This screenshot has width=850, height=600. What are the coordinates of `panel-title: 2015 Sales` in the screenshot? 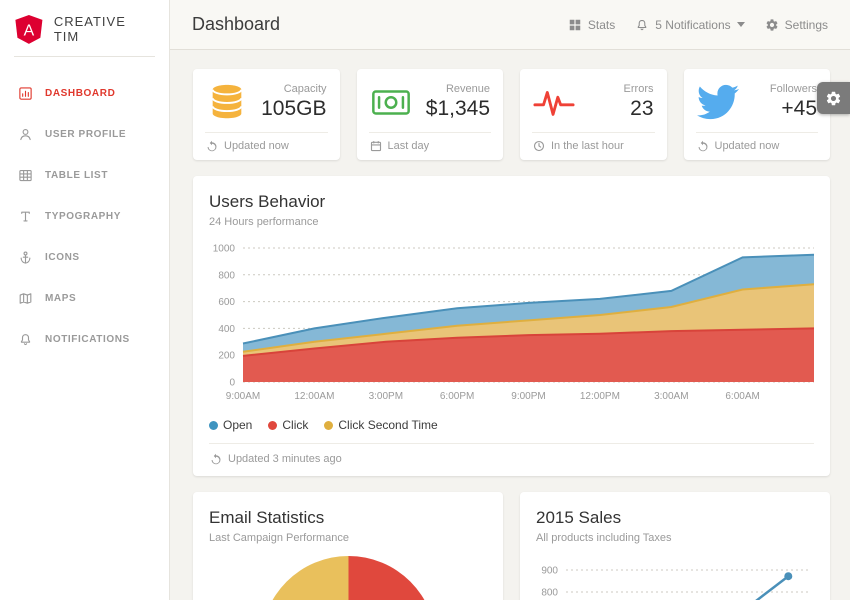 It's located at (579, 517).